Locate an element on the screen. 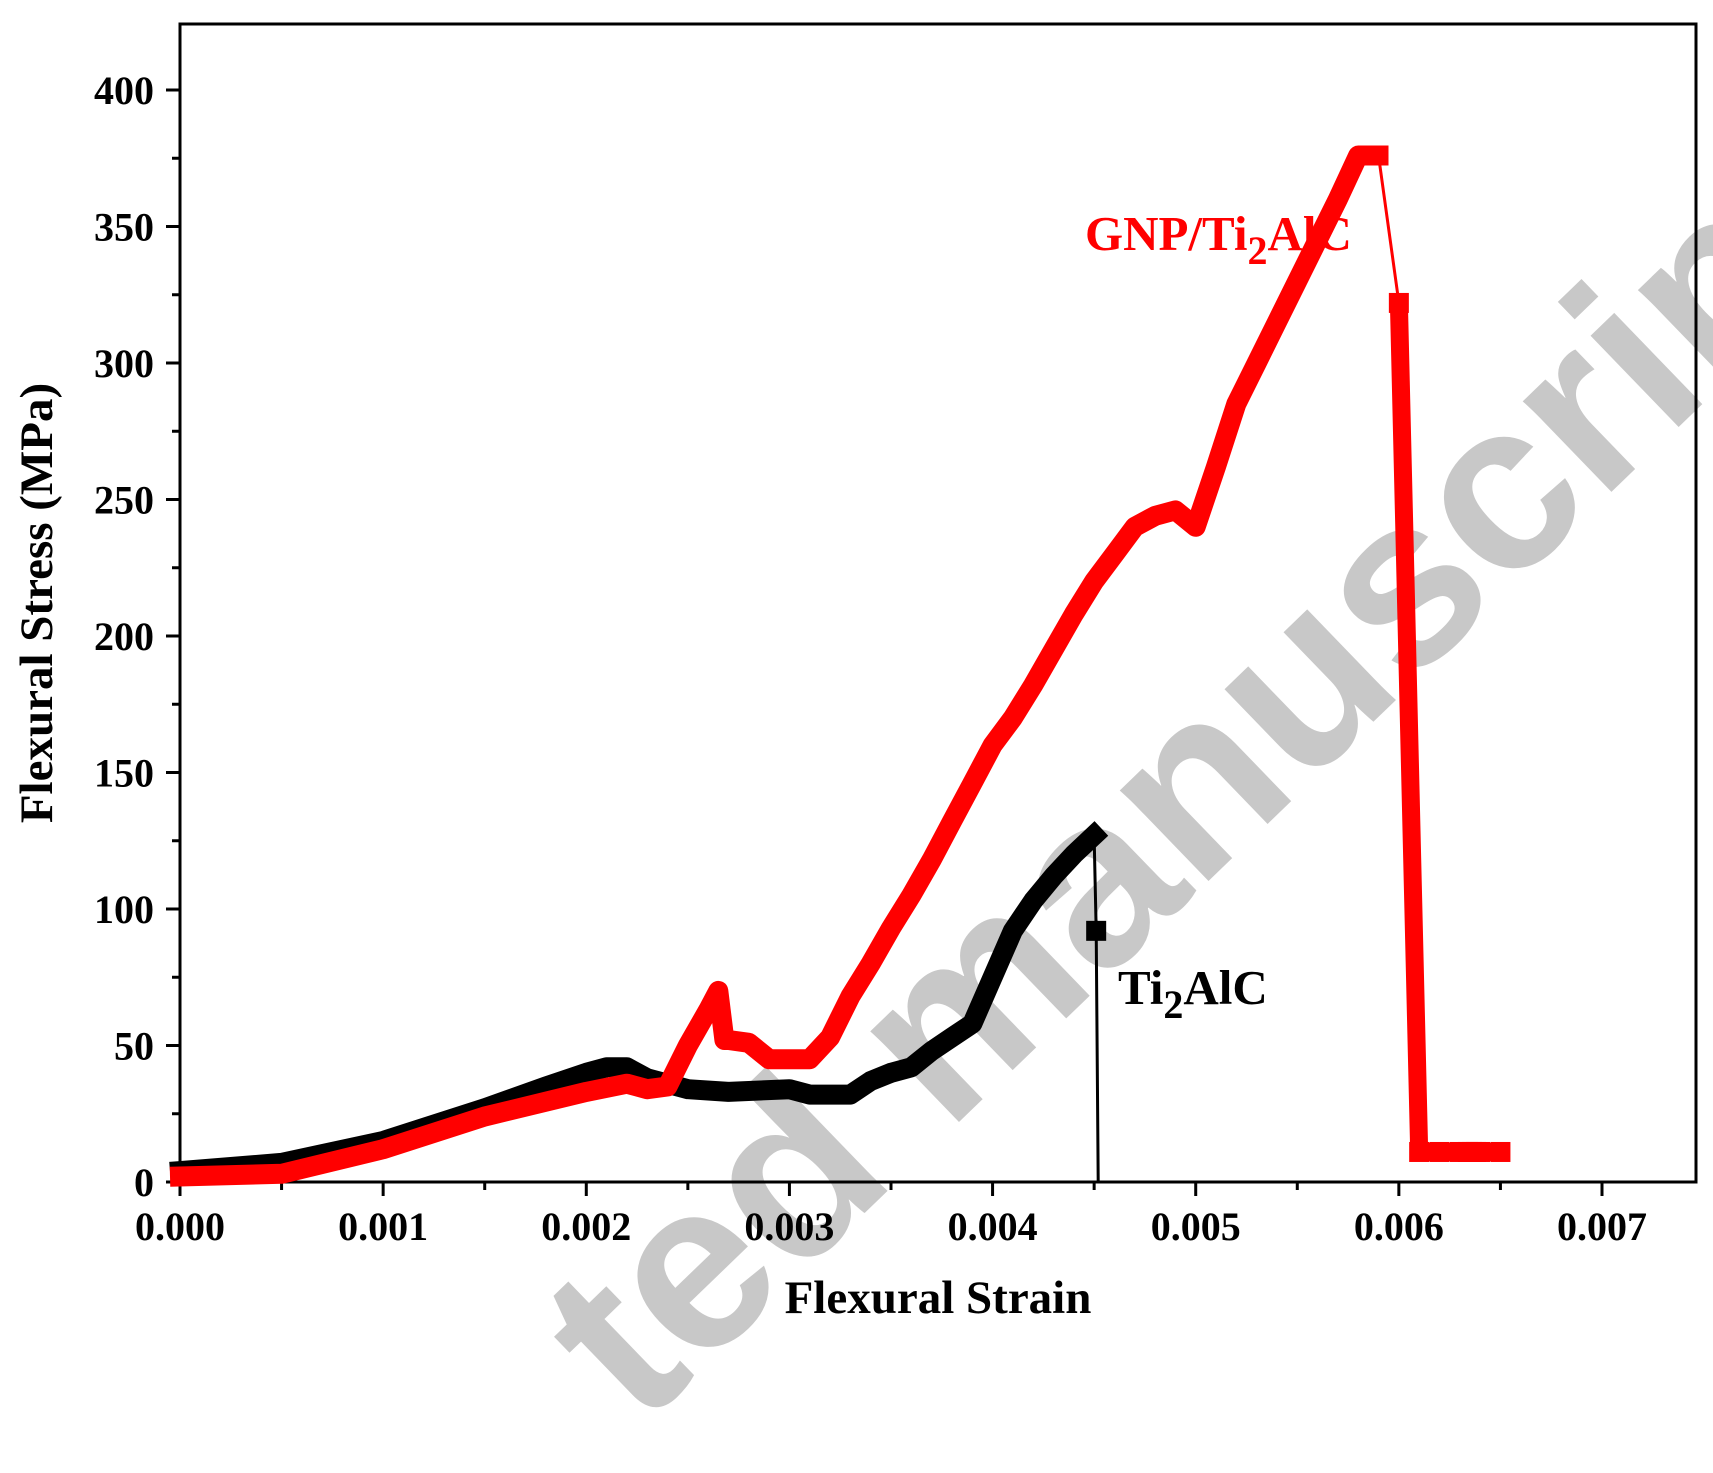 Image resolution: width=1713 pixels, height=1473 pixels. y-tick-label: 350 is located at coordinates (124, 227).